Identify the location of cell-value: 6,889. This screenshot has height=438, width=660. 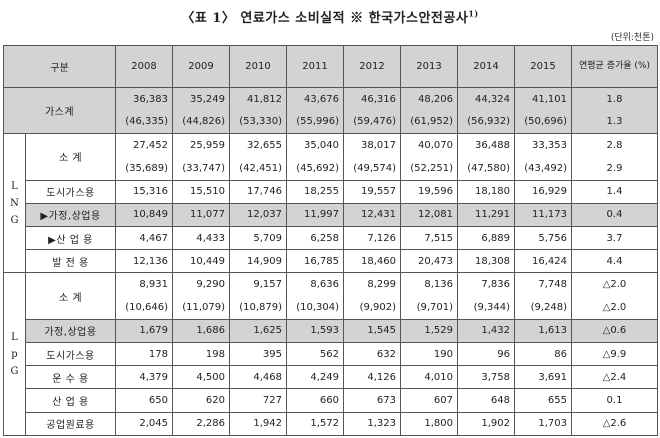
(486, 238).